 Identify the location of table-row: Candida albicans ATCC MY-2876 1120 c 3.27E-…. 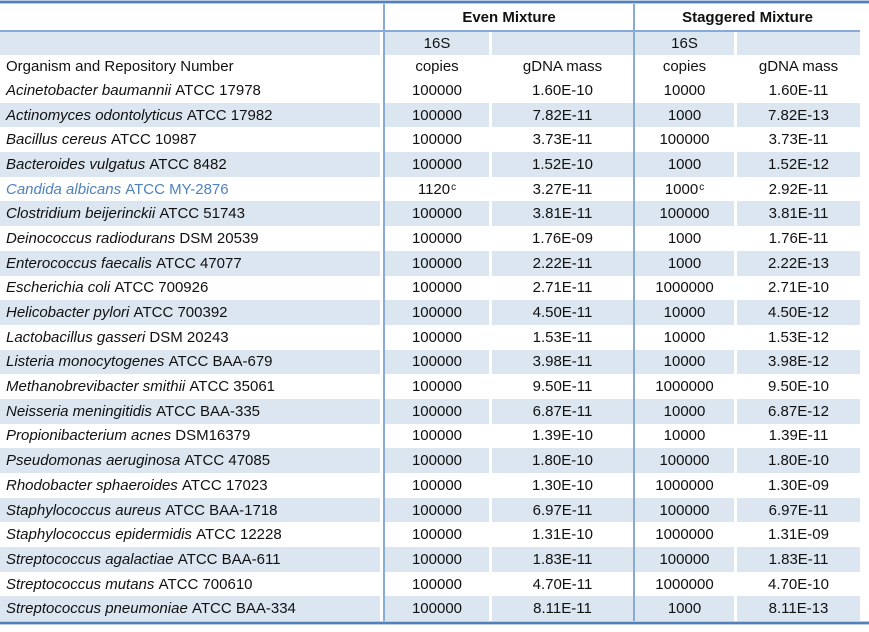
(430, 189).